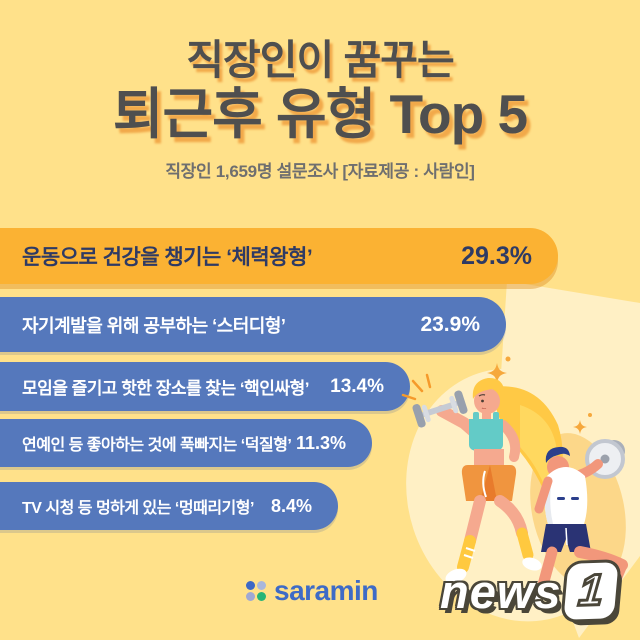  Describe the element at coordinates (320, 171) in the screenshot. I see `survey-source-note: 직장인 1,659명 설문조사 [자료제공 : 사람인]` at that location.